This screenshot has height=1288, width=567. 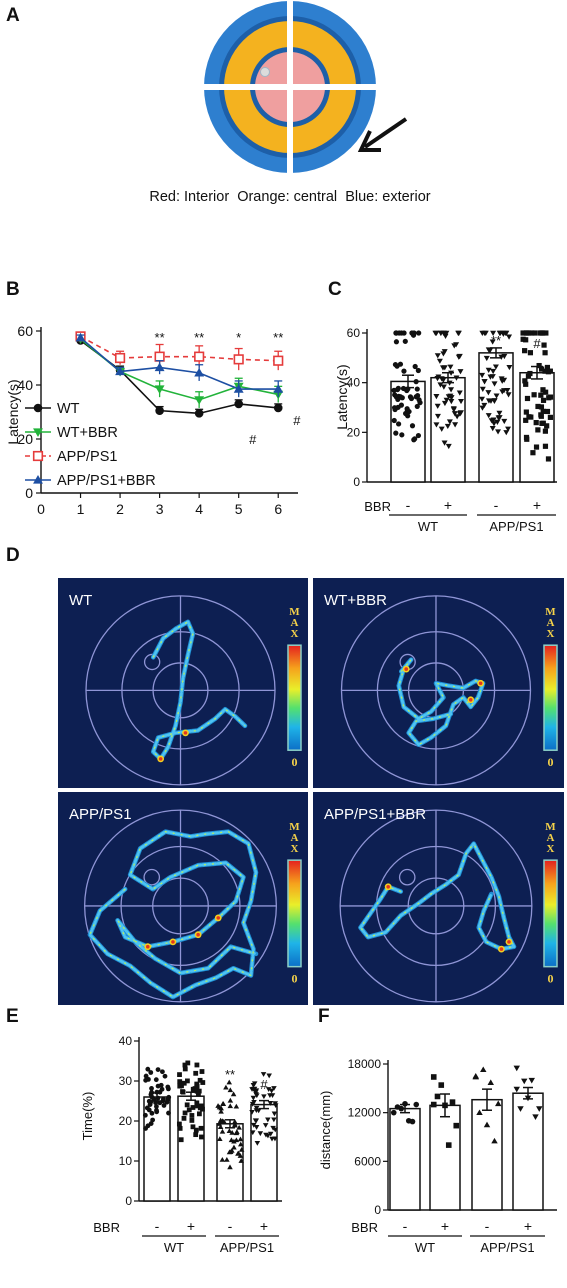 I want to click on heatmap-tile-label: APP/PS1+BBR, so click(x=375, y=814).